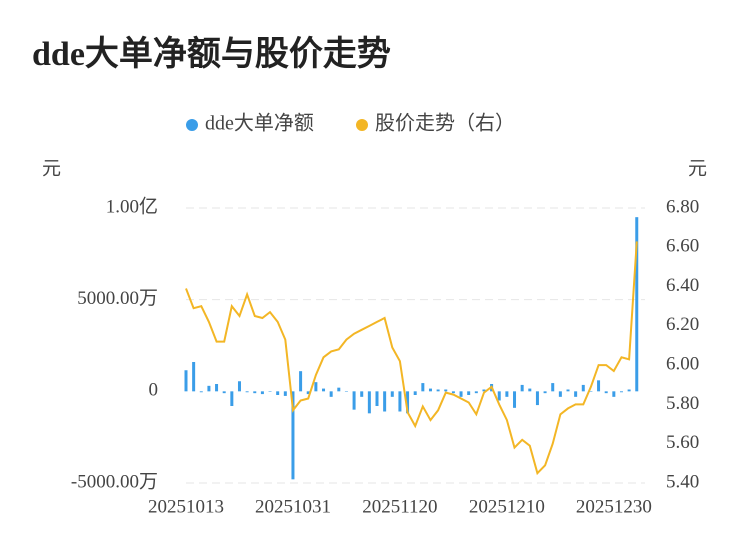 The image size is (750, 558). What do you see at coordinates (399, 506) in the screenshot?
I see `x-tick-label: 20251120` at bounding box center [399, 506].